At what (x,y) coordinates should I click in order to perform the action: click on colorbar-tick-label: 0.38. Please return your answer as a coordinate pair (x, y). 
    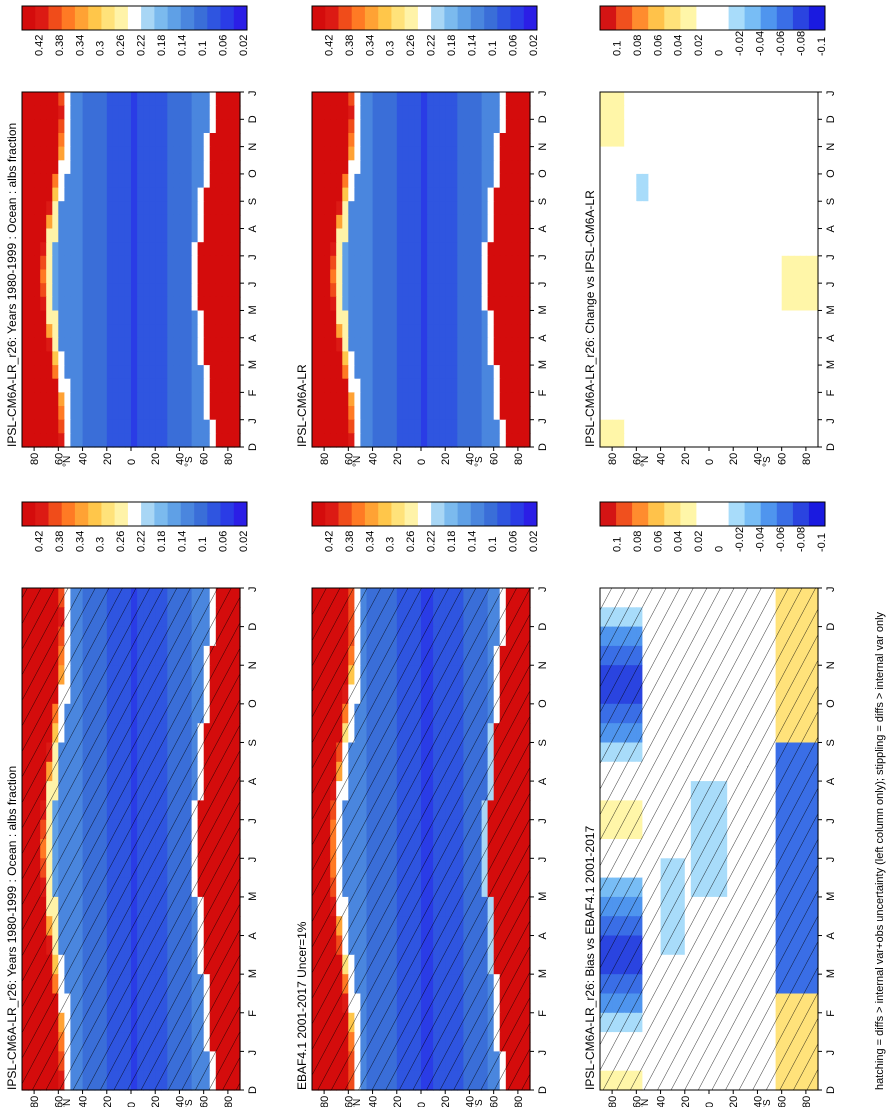
    Looking at the image, I should click on (60, 541).